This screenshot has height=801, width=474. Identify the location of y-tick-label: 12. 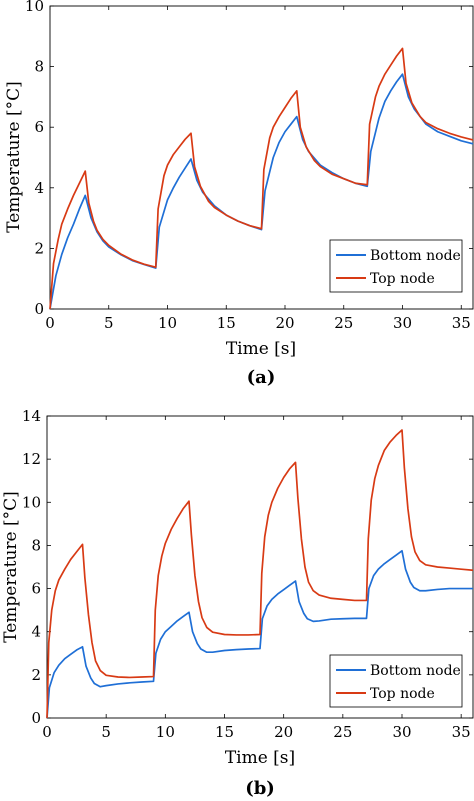
(31, 459).